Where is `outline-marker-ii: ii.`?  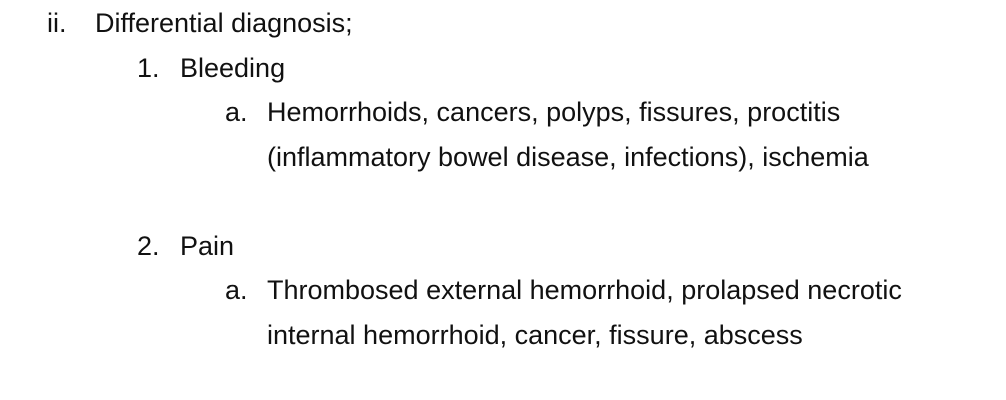 outline-marker-ii: ii. is located at coordinates (57, 23).